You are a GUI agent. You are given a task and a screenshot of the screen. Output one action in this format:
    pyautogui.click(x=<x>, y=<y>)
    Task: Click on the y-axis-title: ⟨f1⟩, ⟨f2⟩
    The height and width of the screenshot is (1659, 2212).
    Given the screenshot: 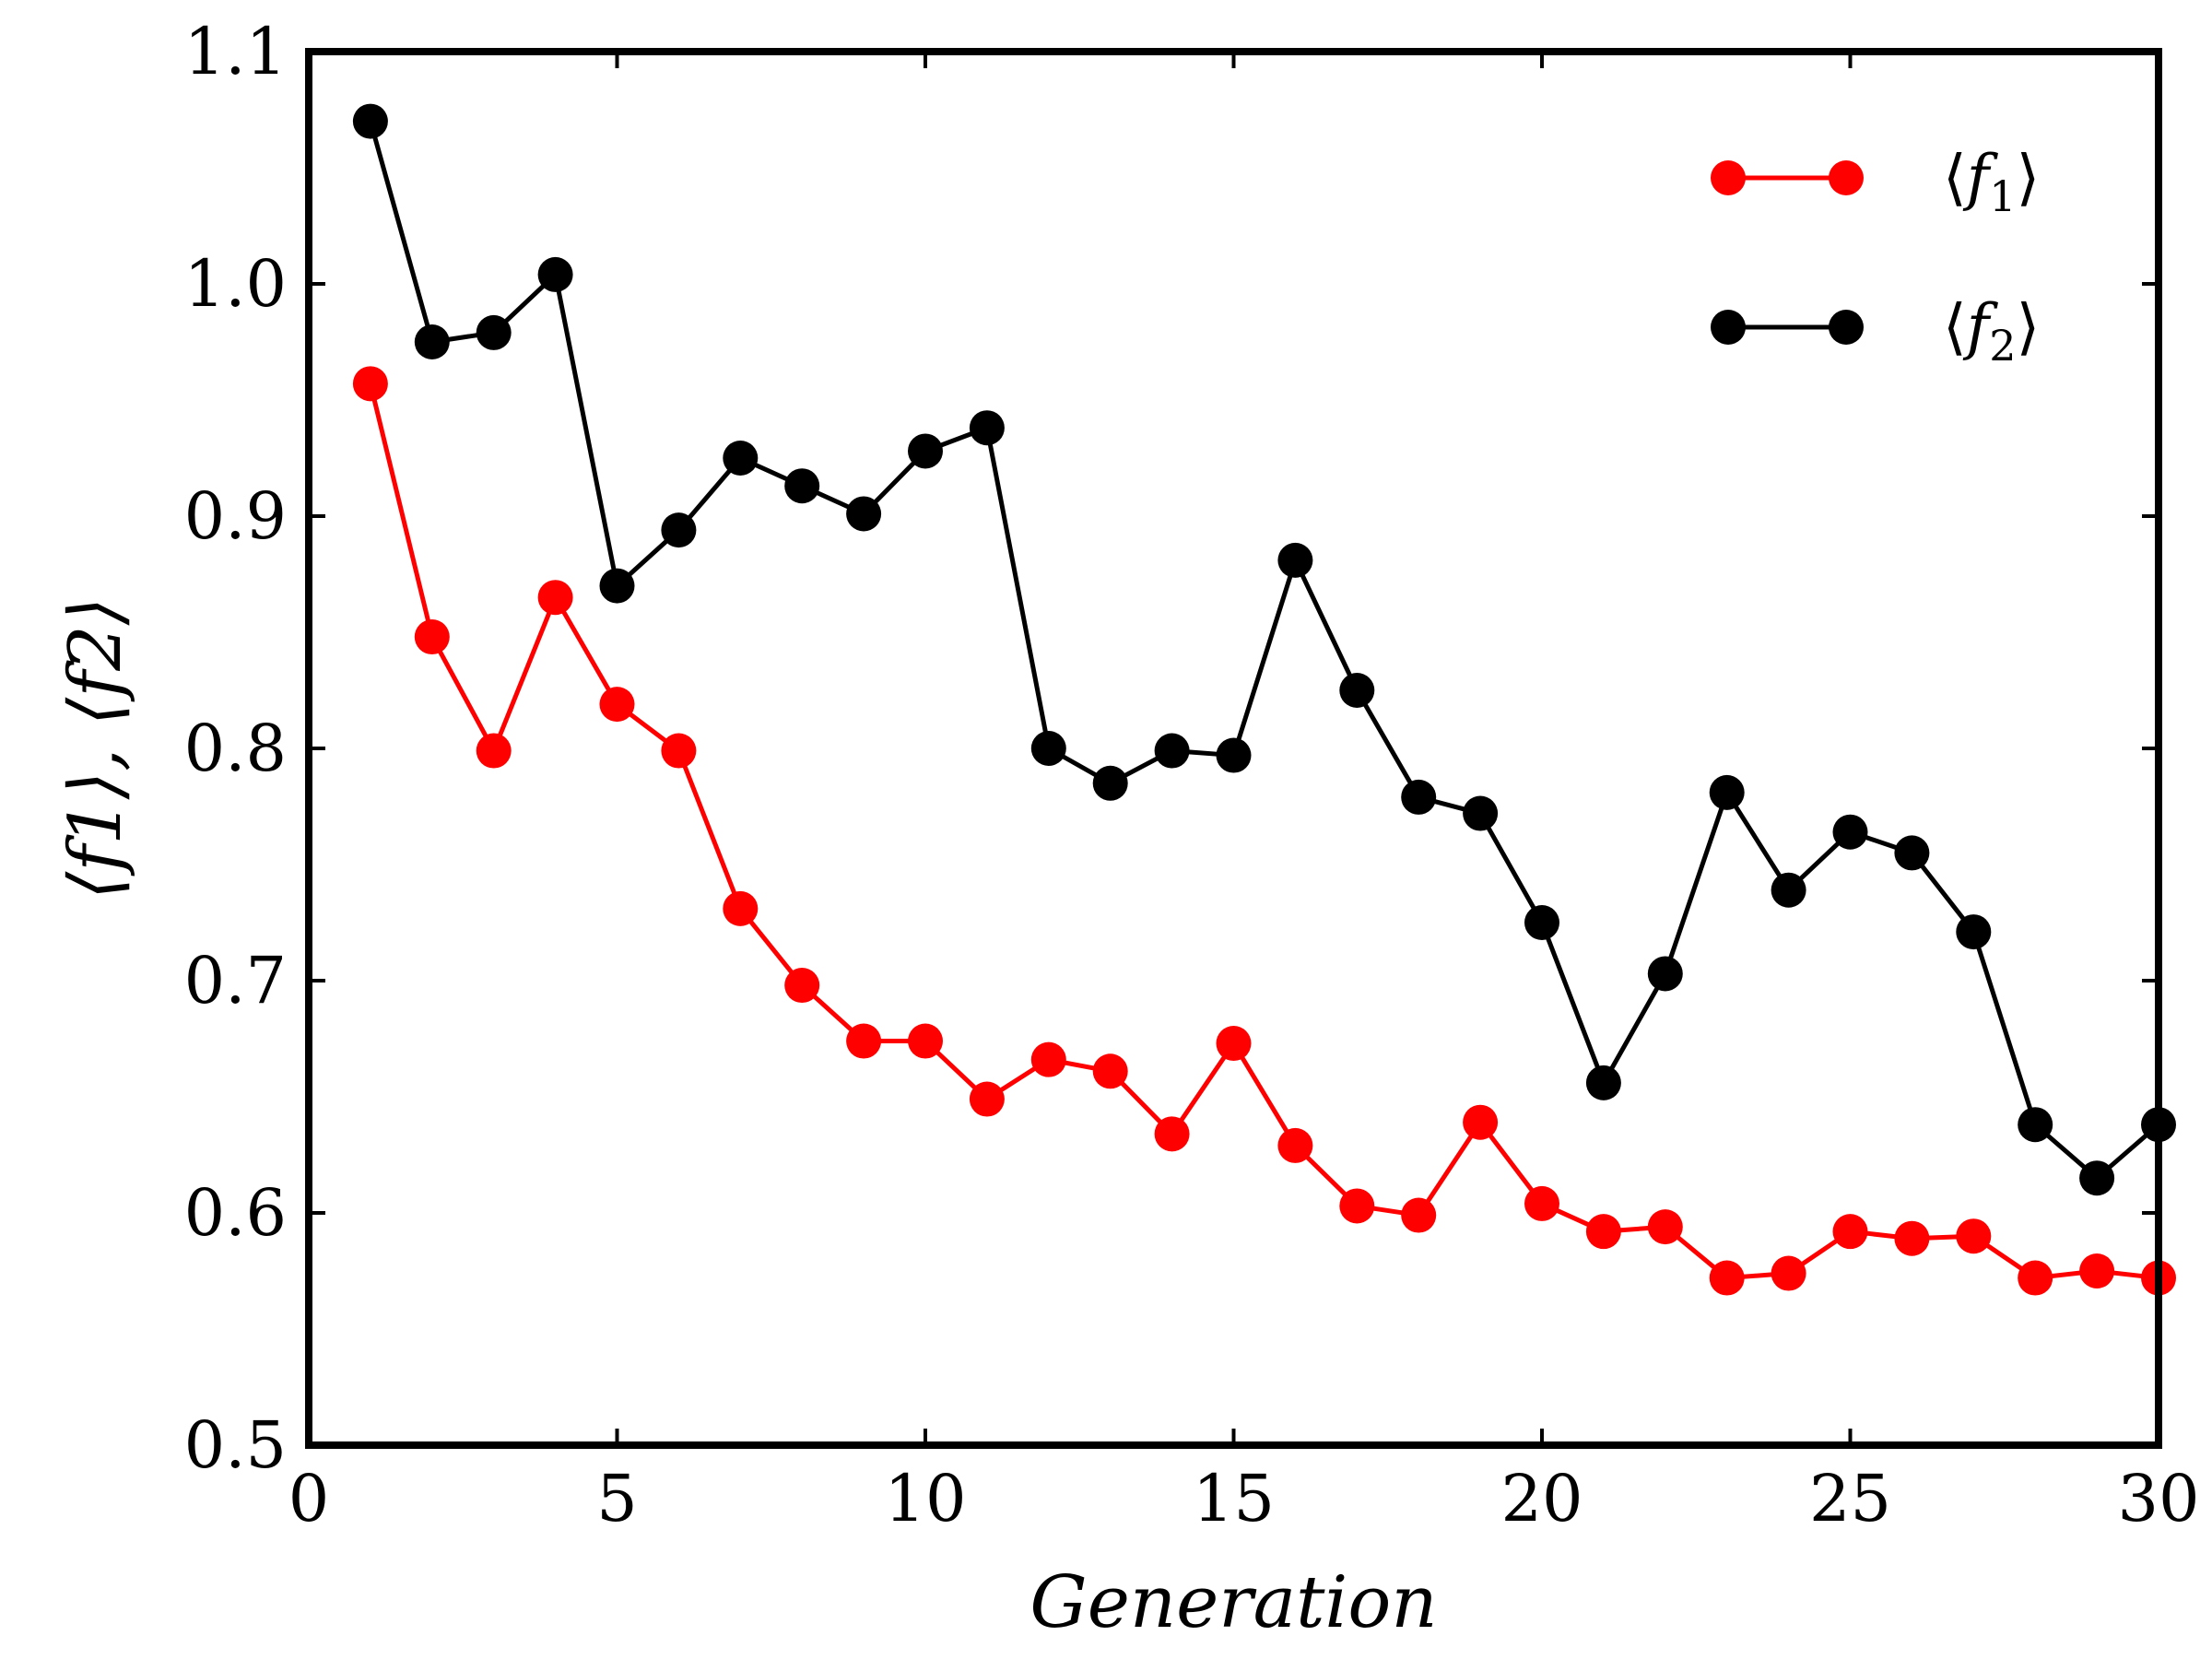 What is the action you would take?
    pyautogui.click(x=95, y=748)
    